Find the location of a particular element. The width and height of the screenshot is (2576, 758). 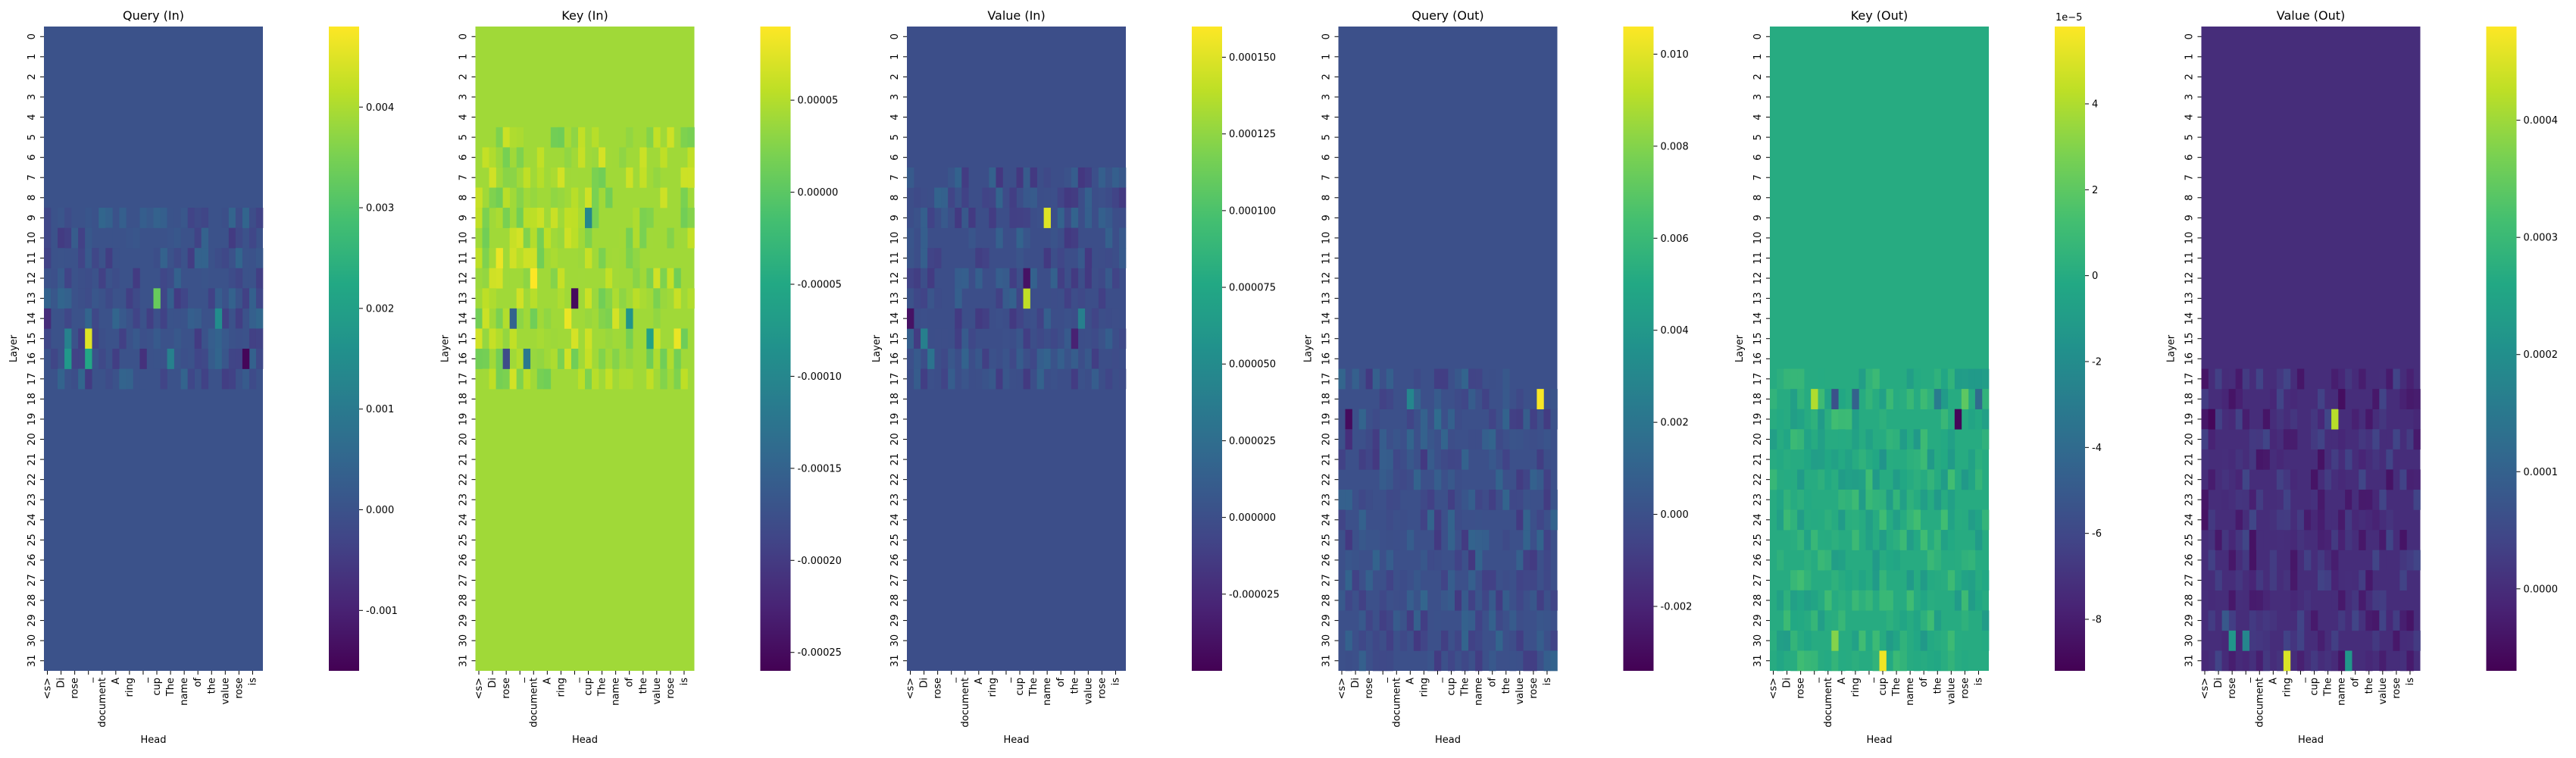

colorbar is located at coordinates (2501, 349).